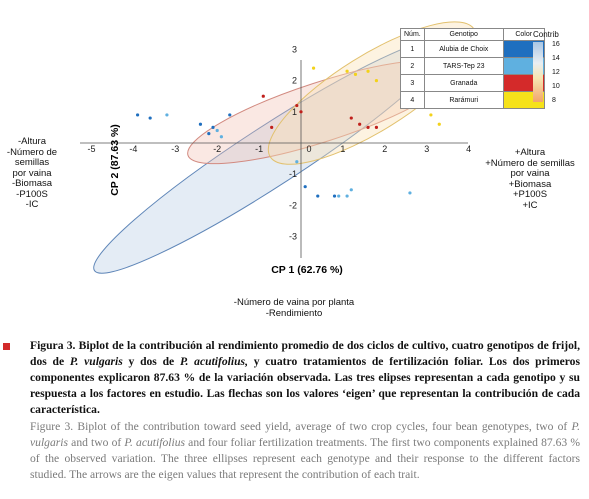 Image resolution: width=589 pixels, height=499 pixels. I want to click on y-axis-label: CP 2 (87.63 %), so click(115, 160).